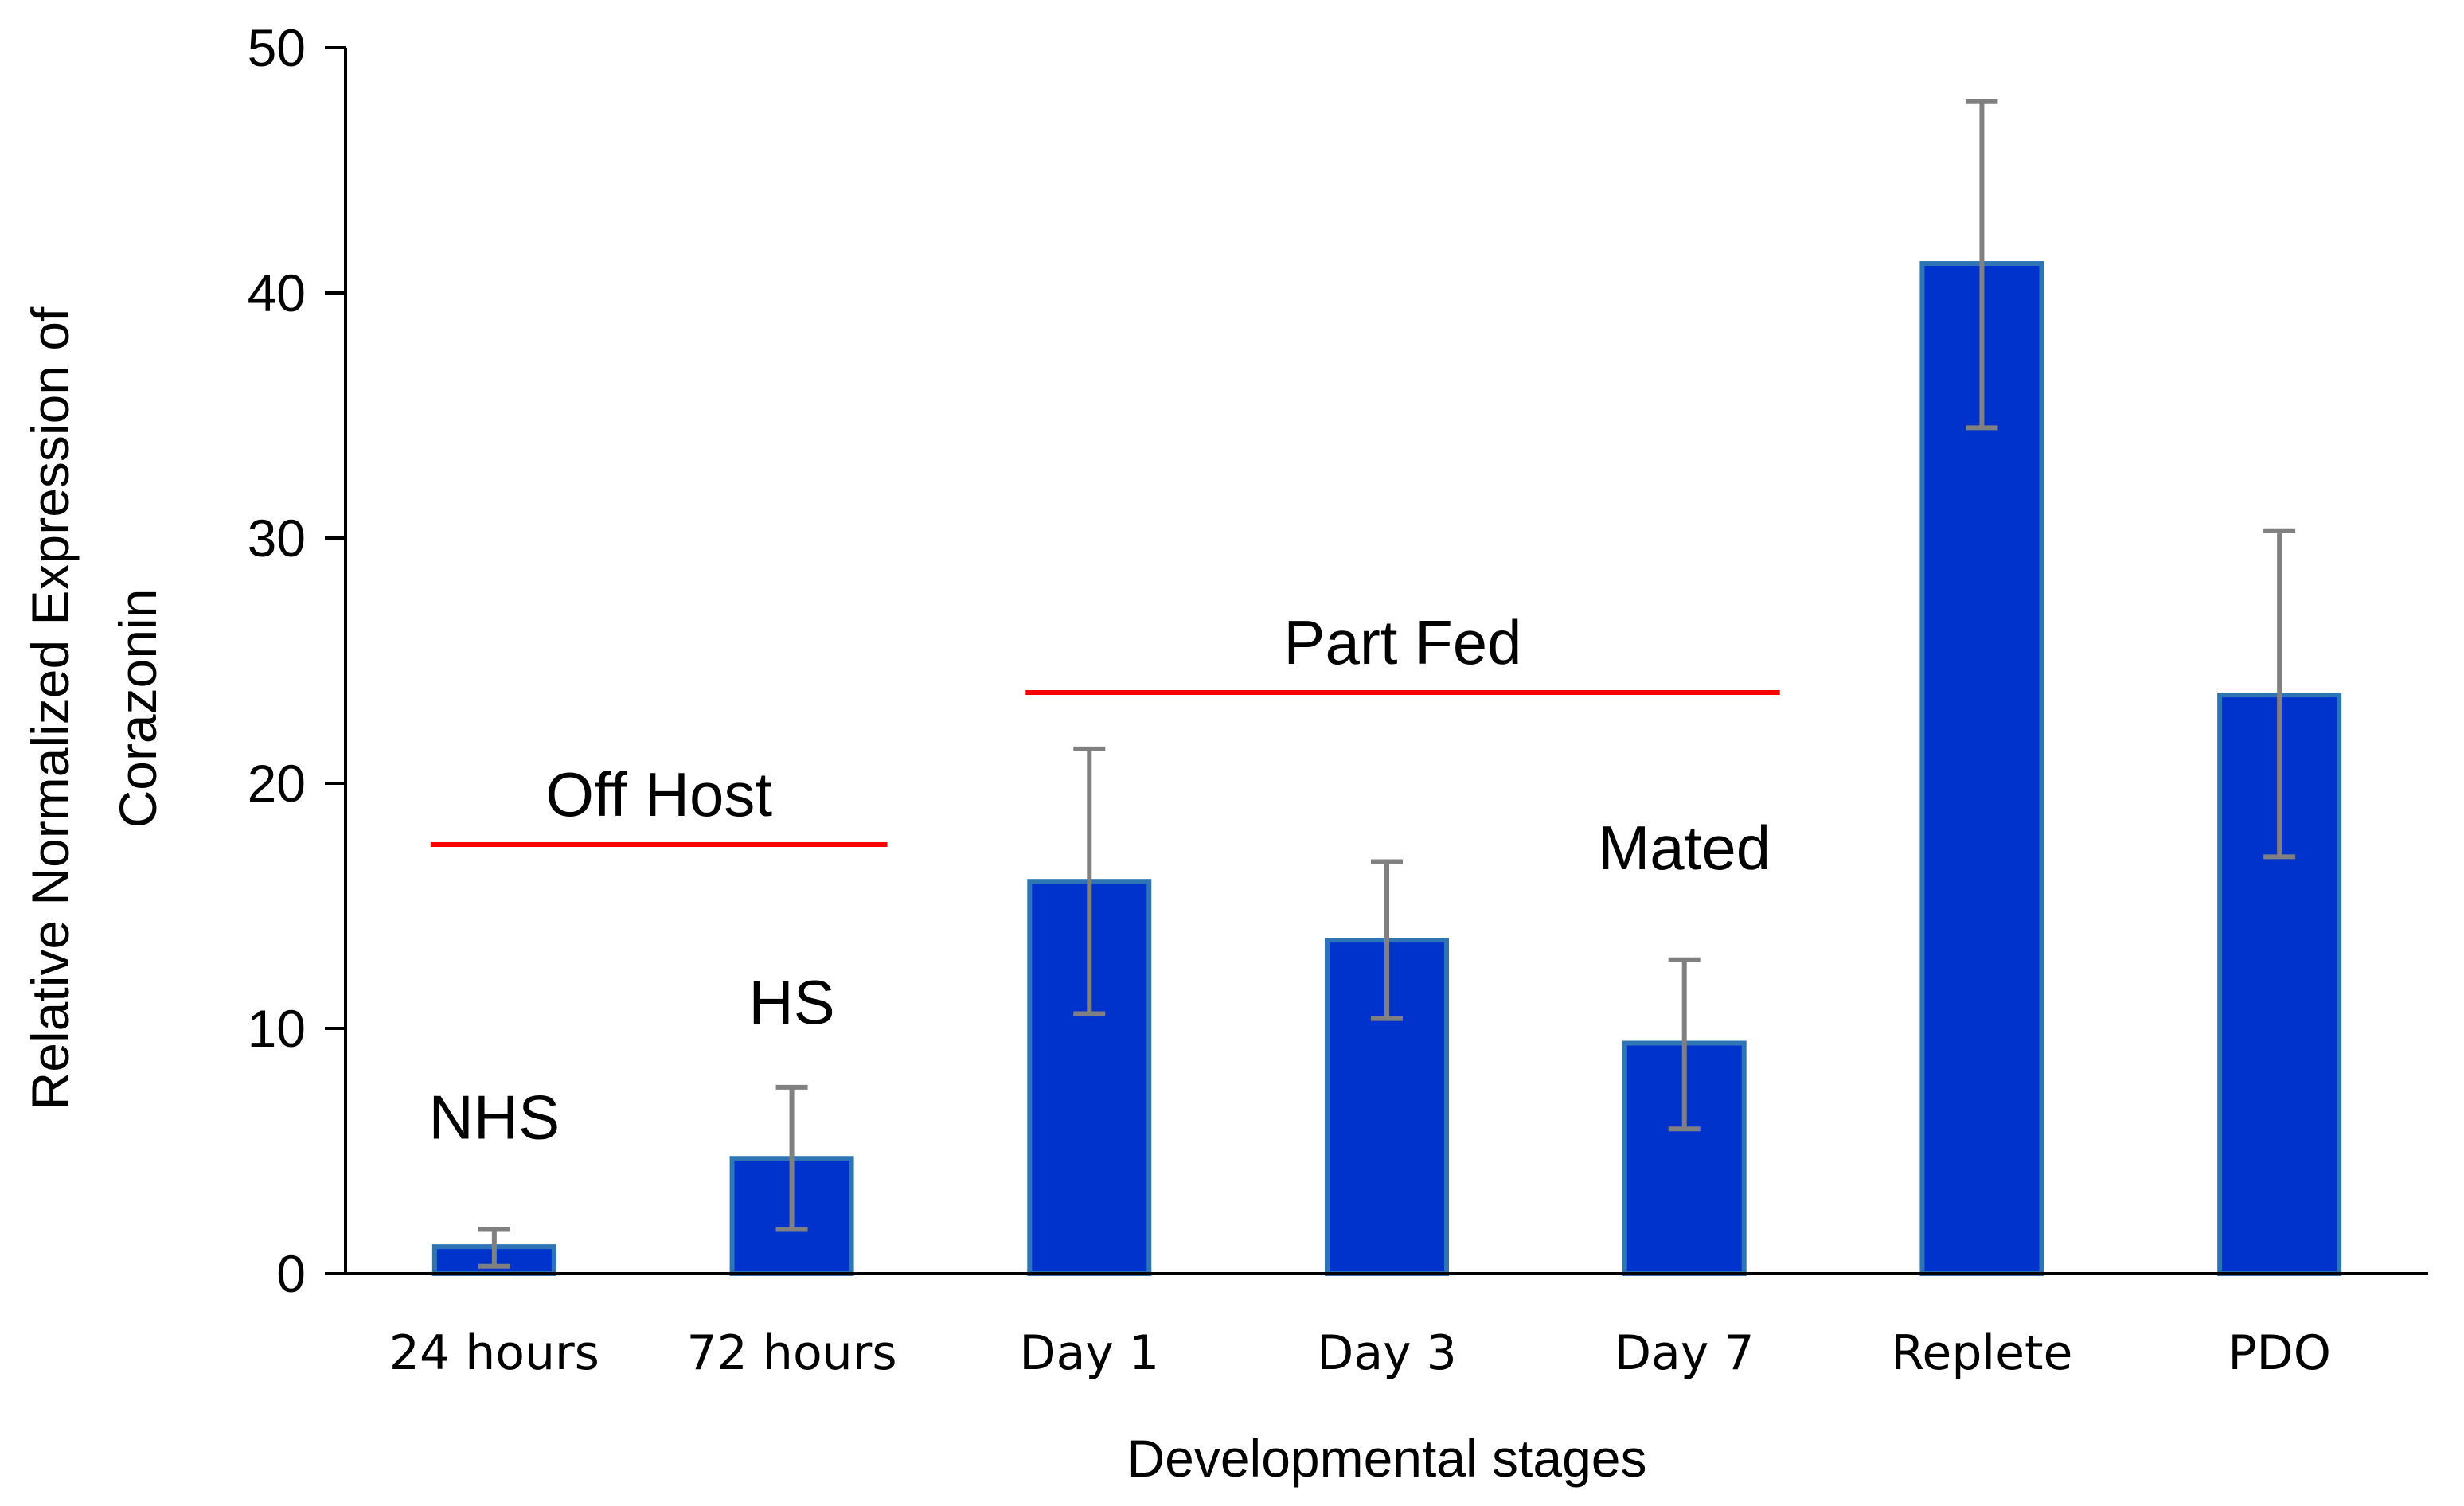  What do you see at coordinates (277, 538) in the screenshot?
I see `y-tick-label-4: 30` at bounding box center [277, 538].